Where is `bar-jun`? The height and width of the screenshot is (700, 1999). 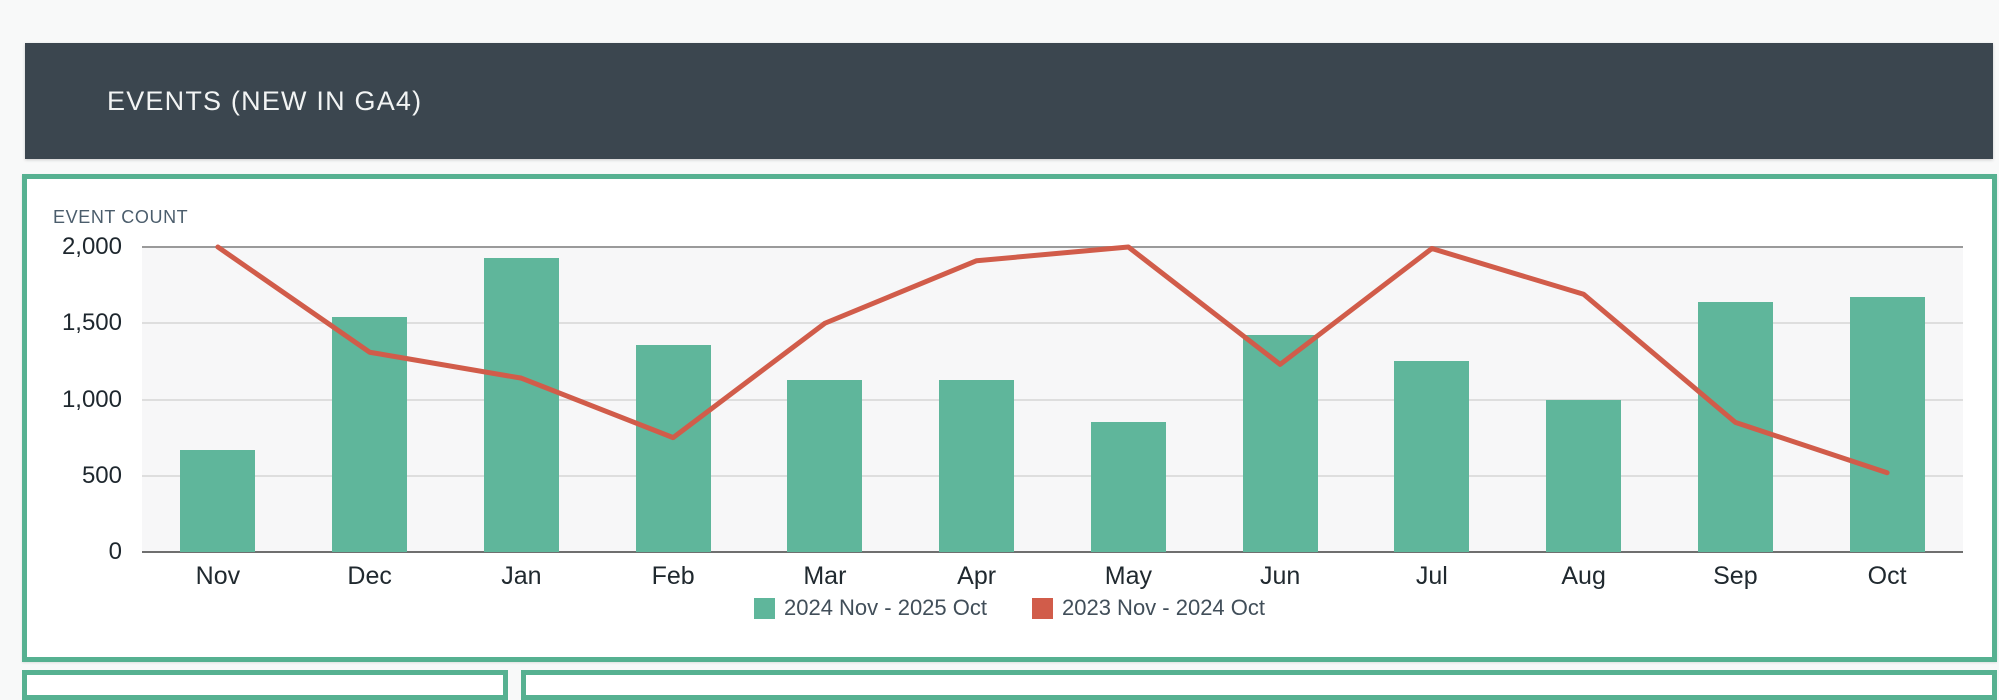
bar-jun is located at coordinates (1280, 443).